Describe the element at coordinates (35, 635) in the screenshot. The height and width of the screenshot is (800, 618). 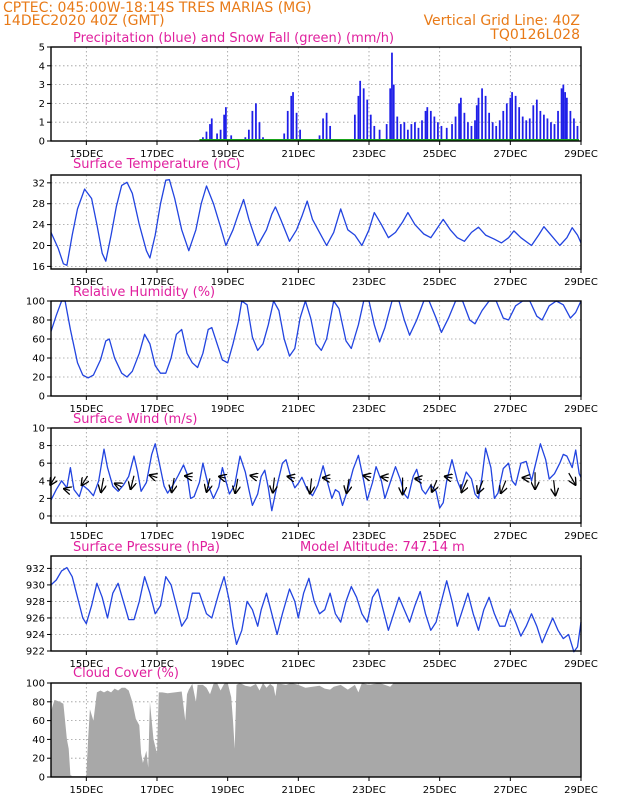
I see `y-tick-label: 924` at that location.